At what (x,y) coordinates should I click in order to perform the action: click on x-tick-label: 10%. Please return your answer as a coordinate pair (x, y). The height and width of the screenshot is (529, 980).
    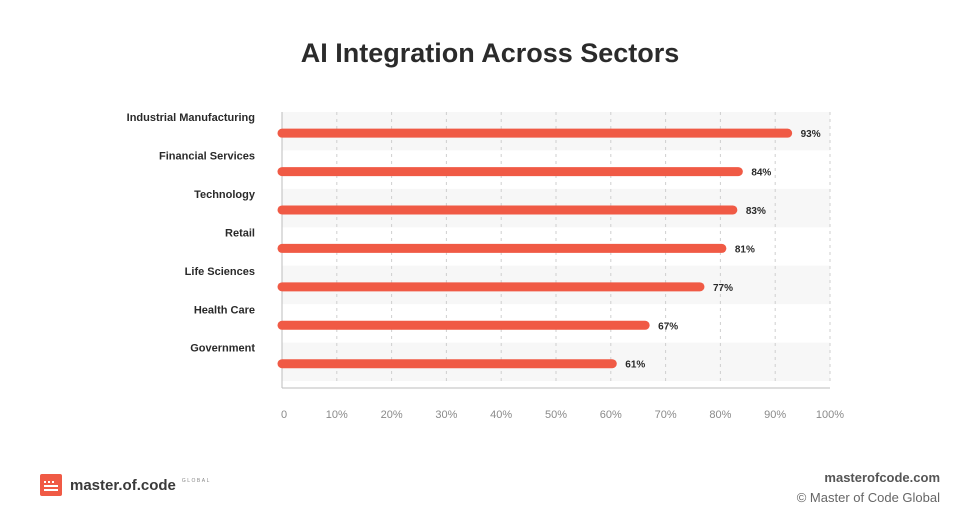
    Looking at the image, I should click on (337, 415).